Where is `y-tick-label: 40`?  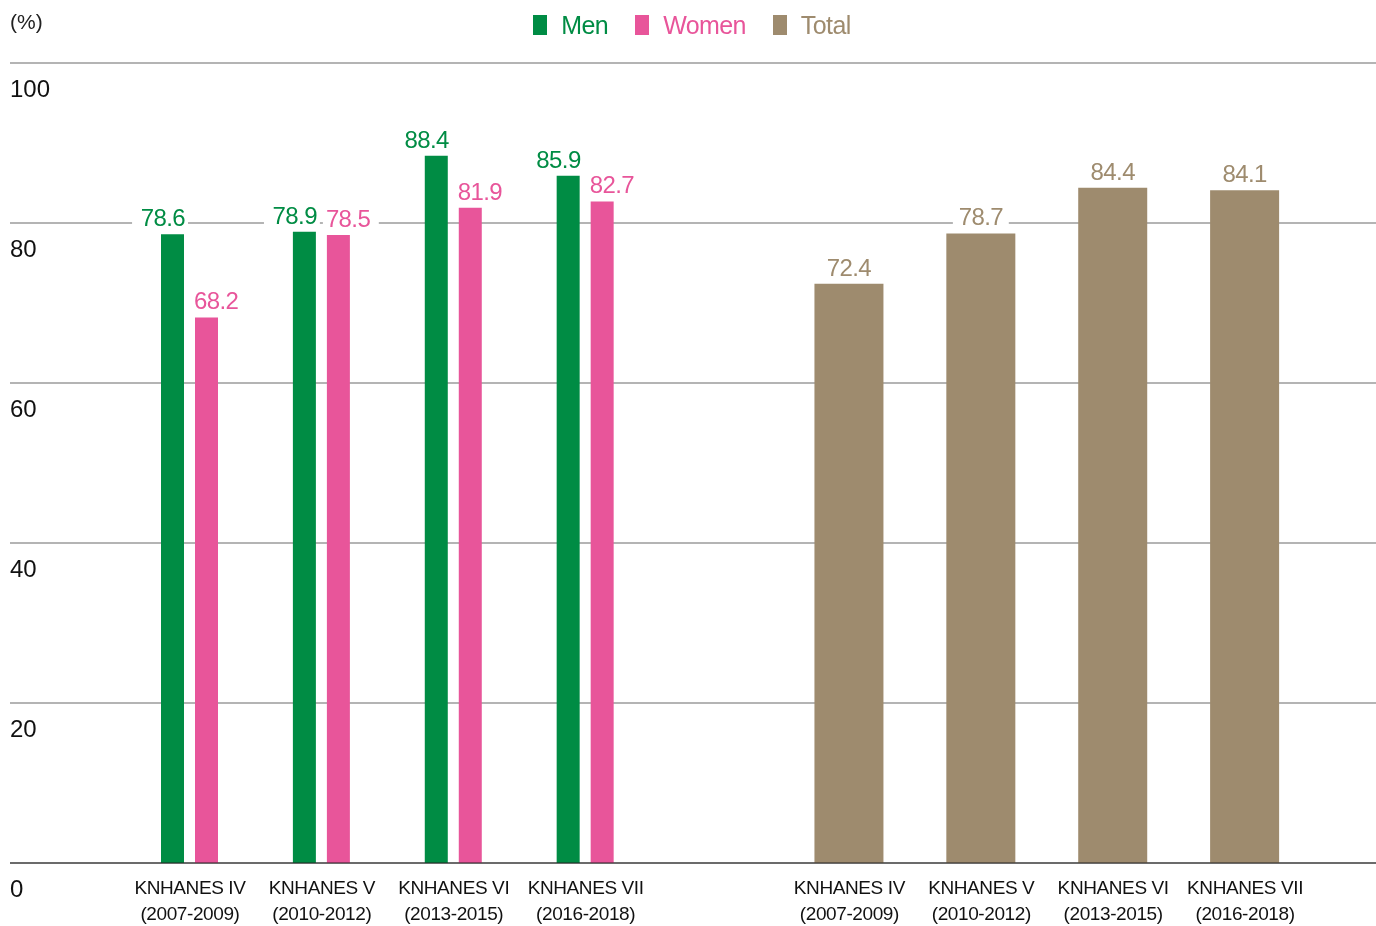
y-tick-label: 40 is located at coordinates (23, 568).